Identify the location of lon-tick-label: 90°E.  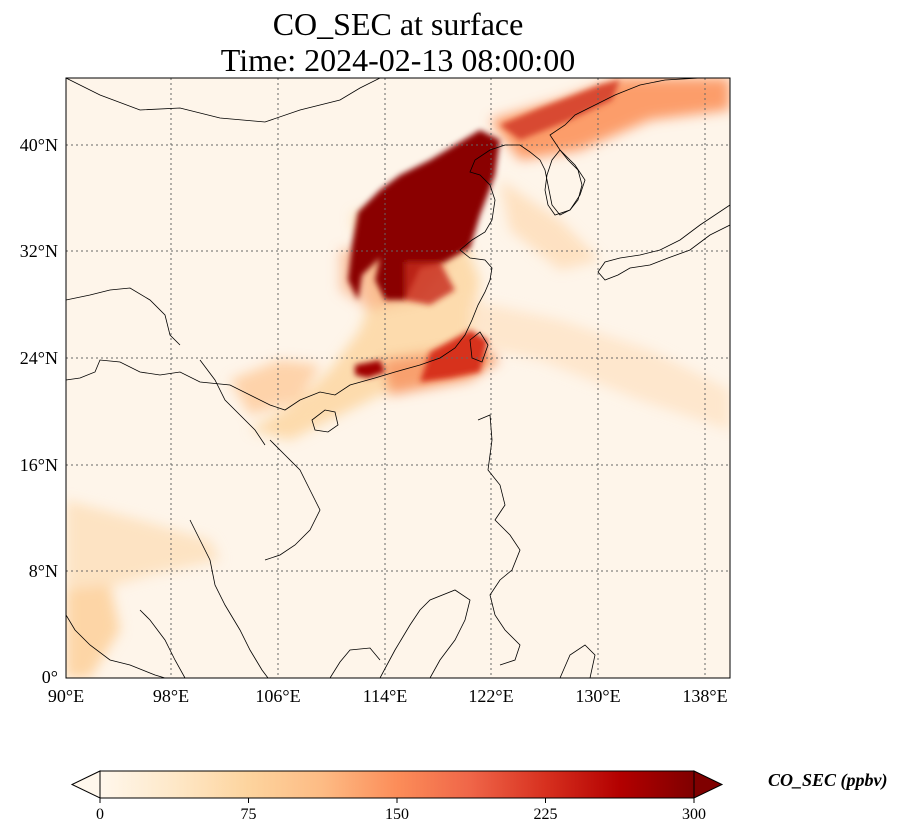
(66, 696).